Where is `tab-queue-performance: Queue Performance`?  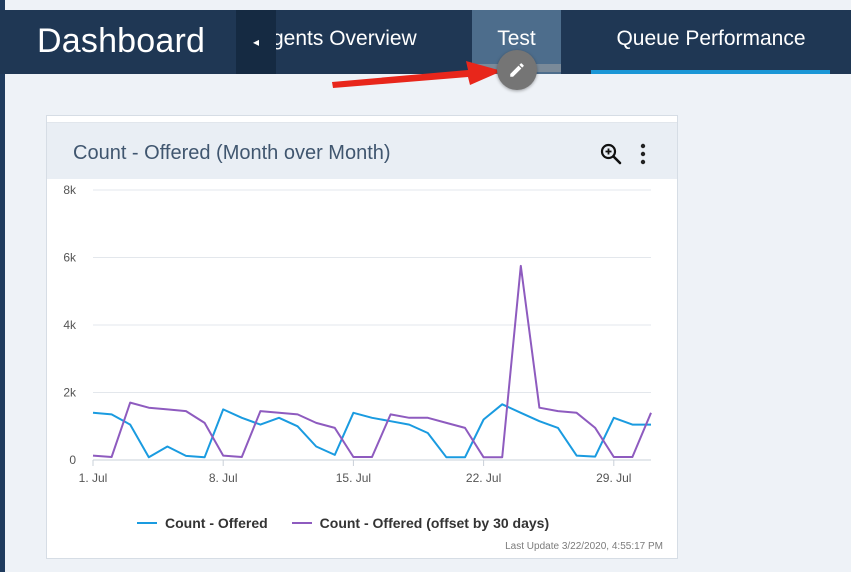 tab-queue-performance: Queue Performance is located at coordinates (711, 42).